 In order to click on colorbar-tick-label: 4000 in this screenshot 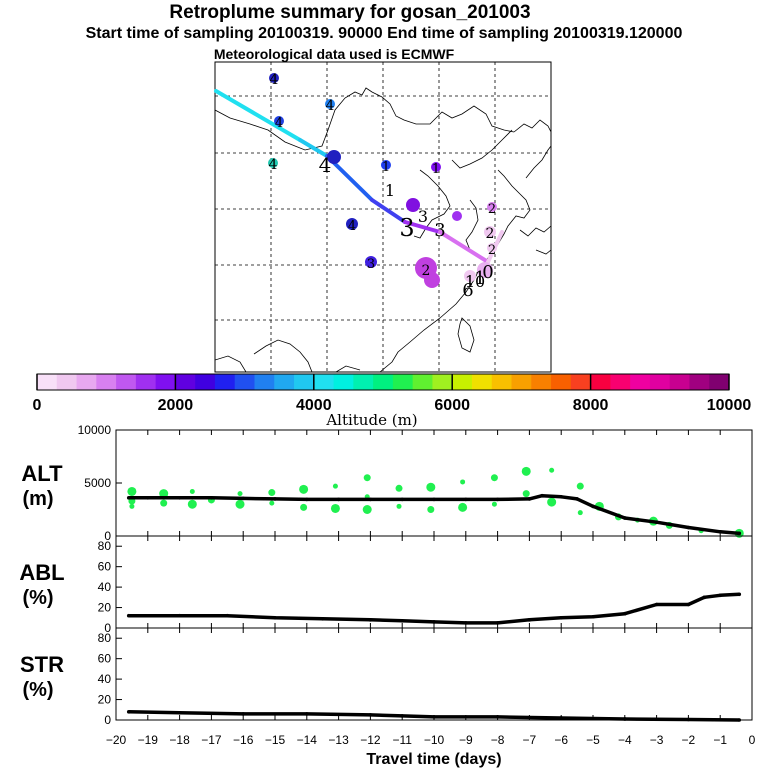, I will do `click(314, 405)`.